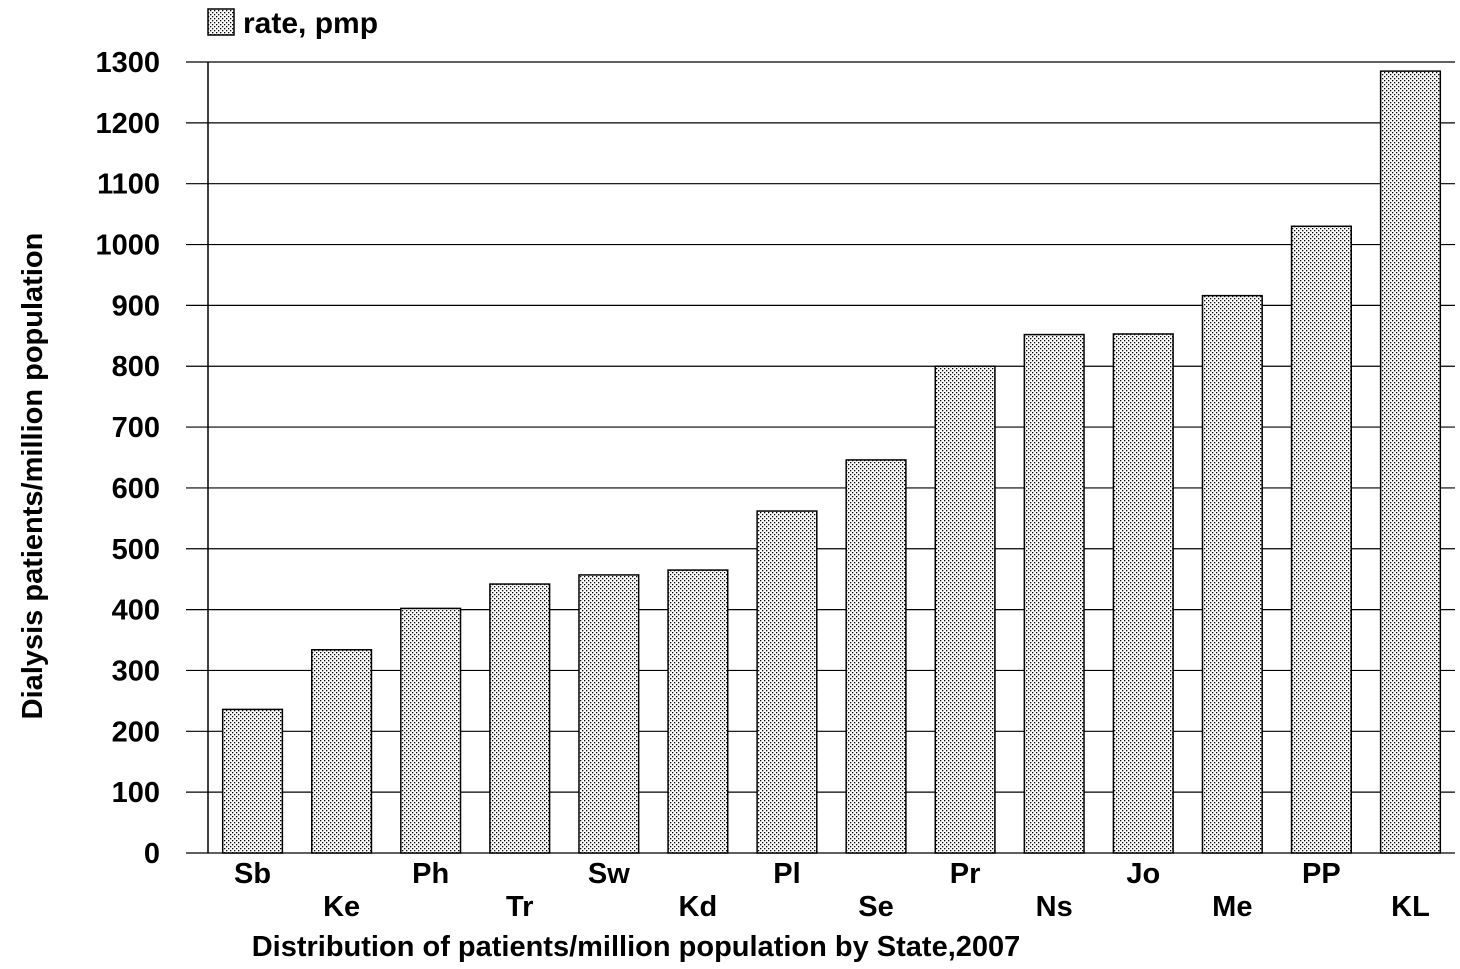 This screenshot has width=1460, height=969. Describe the element at coordinates (136, 306) in the screenshot. I see `y-tick-label: 900` at that location.